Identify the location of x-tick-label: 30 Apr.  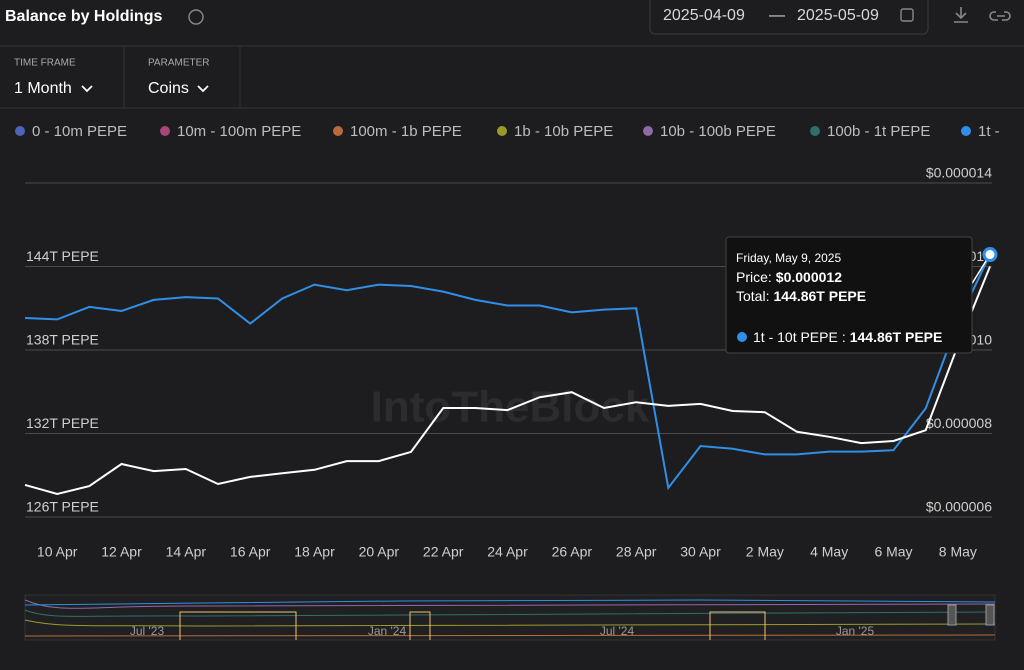
(700, 552).